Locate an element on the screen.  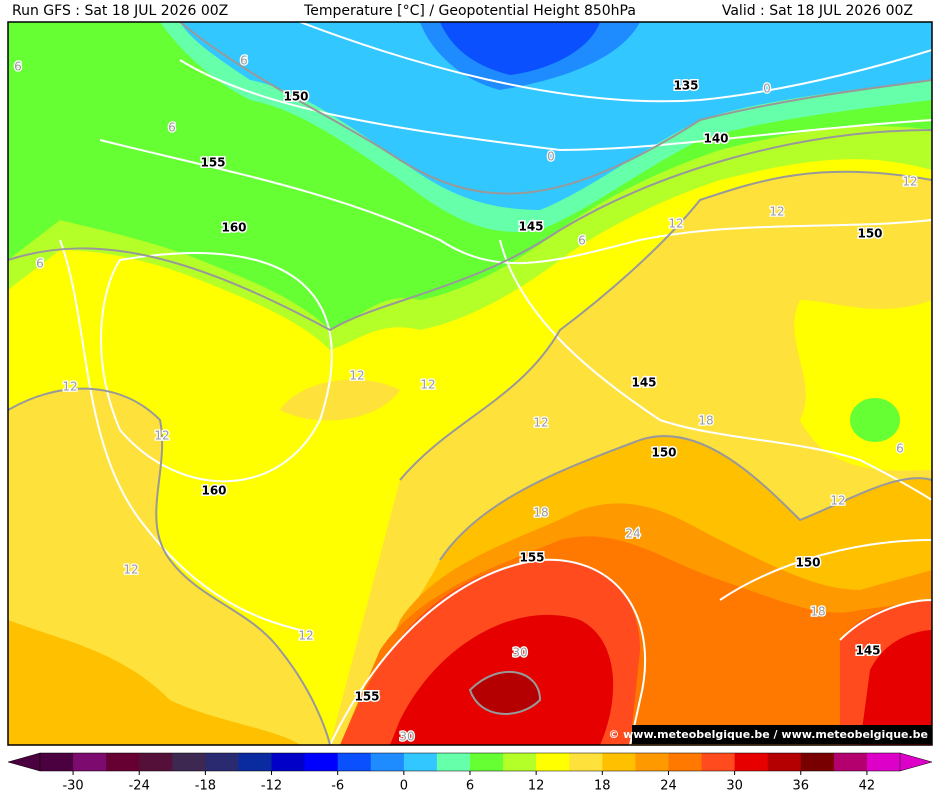
colorbar-tick-label: -18 is located at coordinates (205, 786).